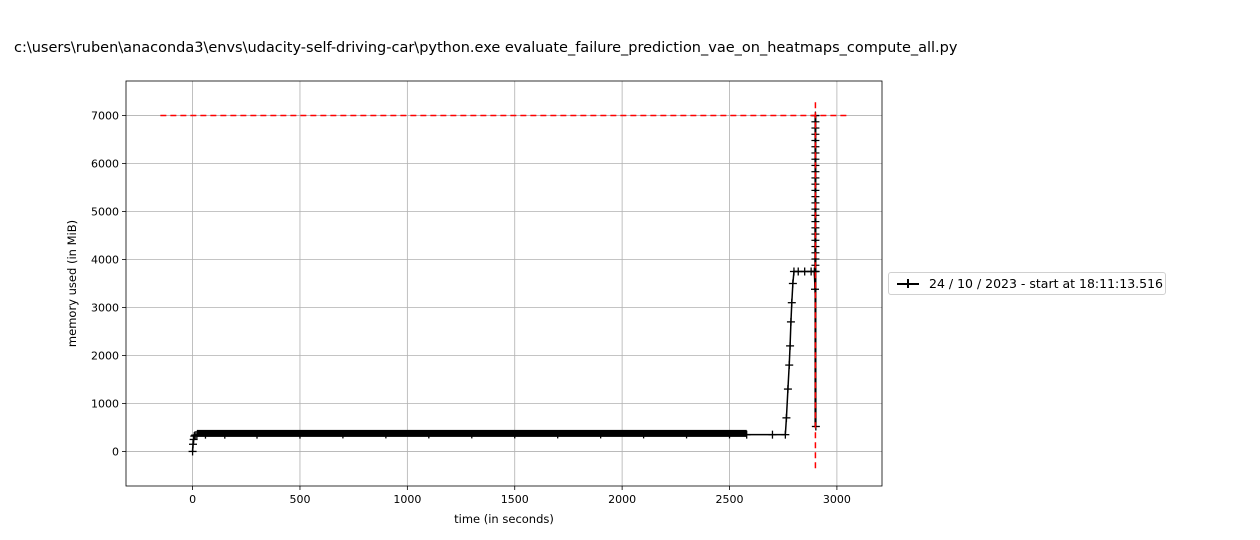 This screenshot has height=540, width=1260. I want to click on y-axis-label: memory used (in MiB), so click(72, 283).